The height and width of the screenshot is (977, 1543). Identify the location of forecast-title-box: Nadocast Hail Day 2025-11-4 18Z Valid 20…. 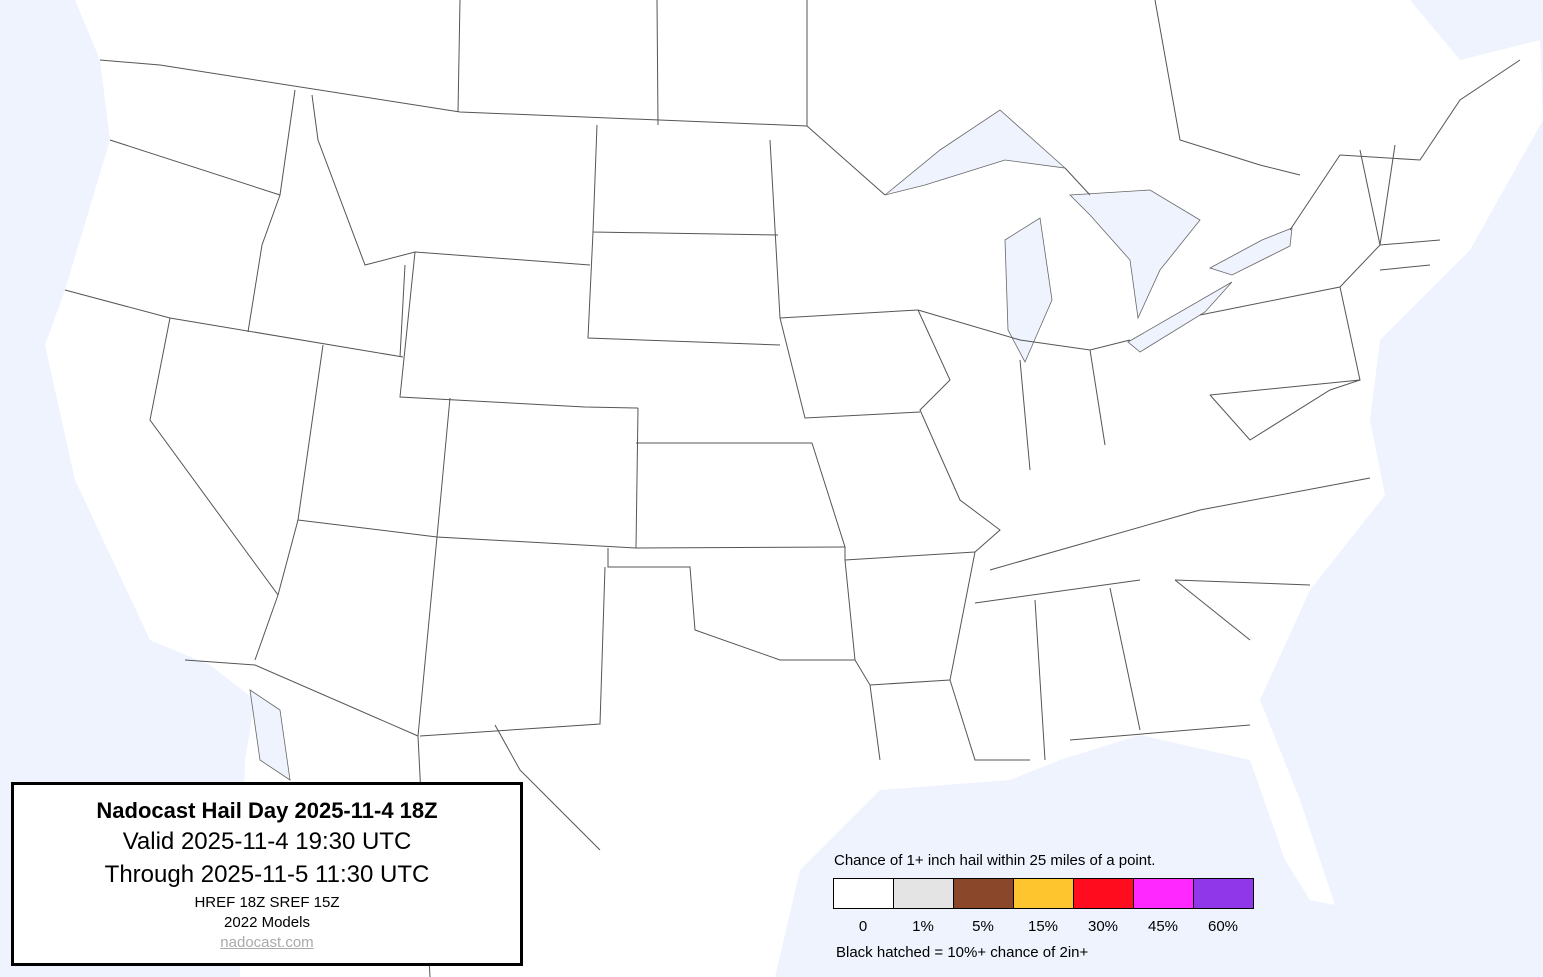
(267, 874).